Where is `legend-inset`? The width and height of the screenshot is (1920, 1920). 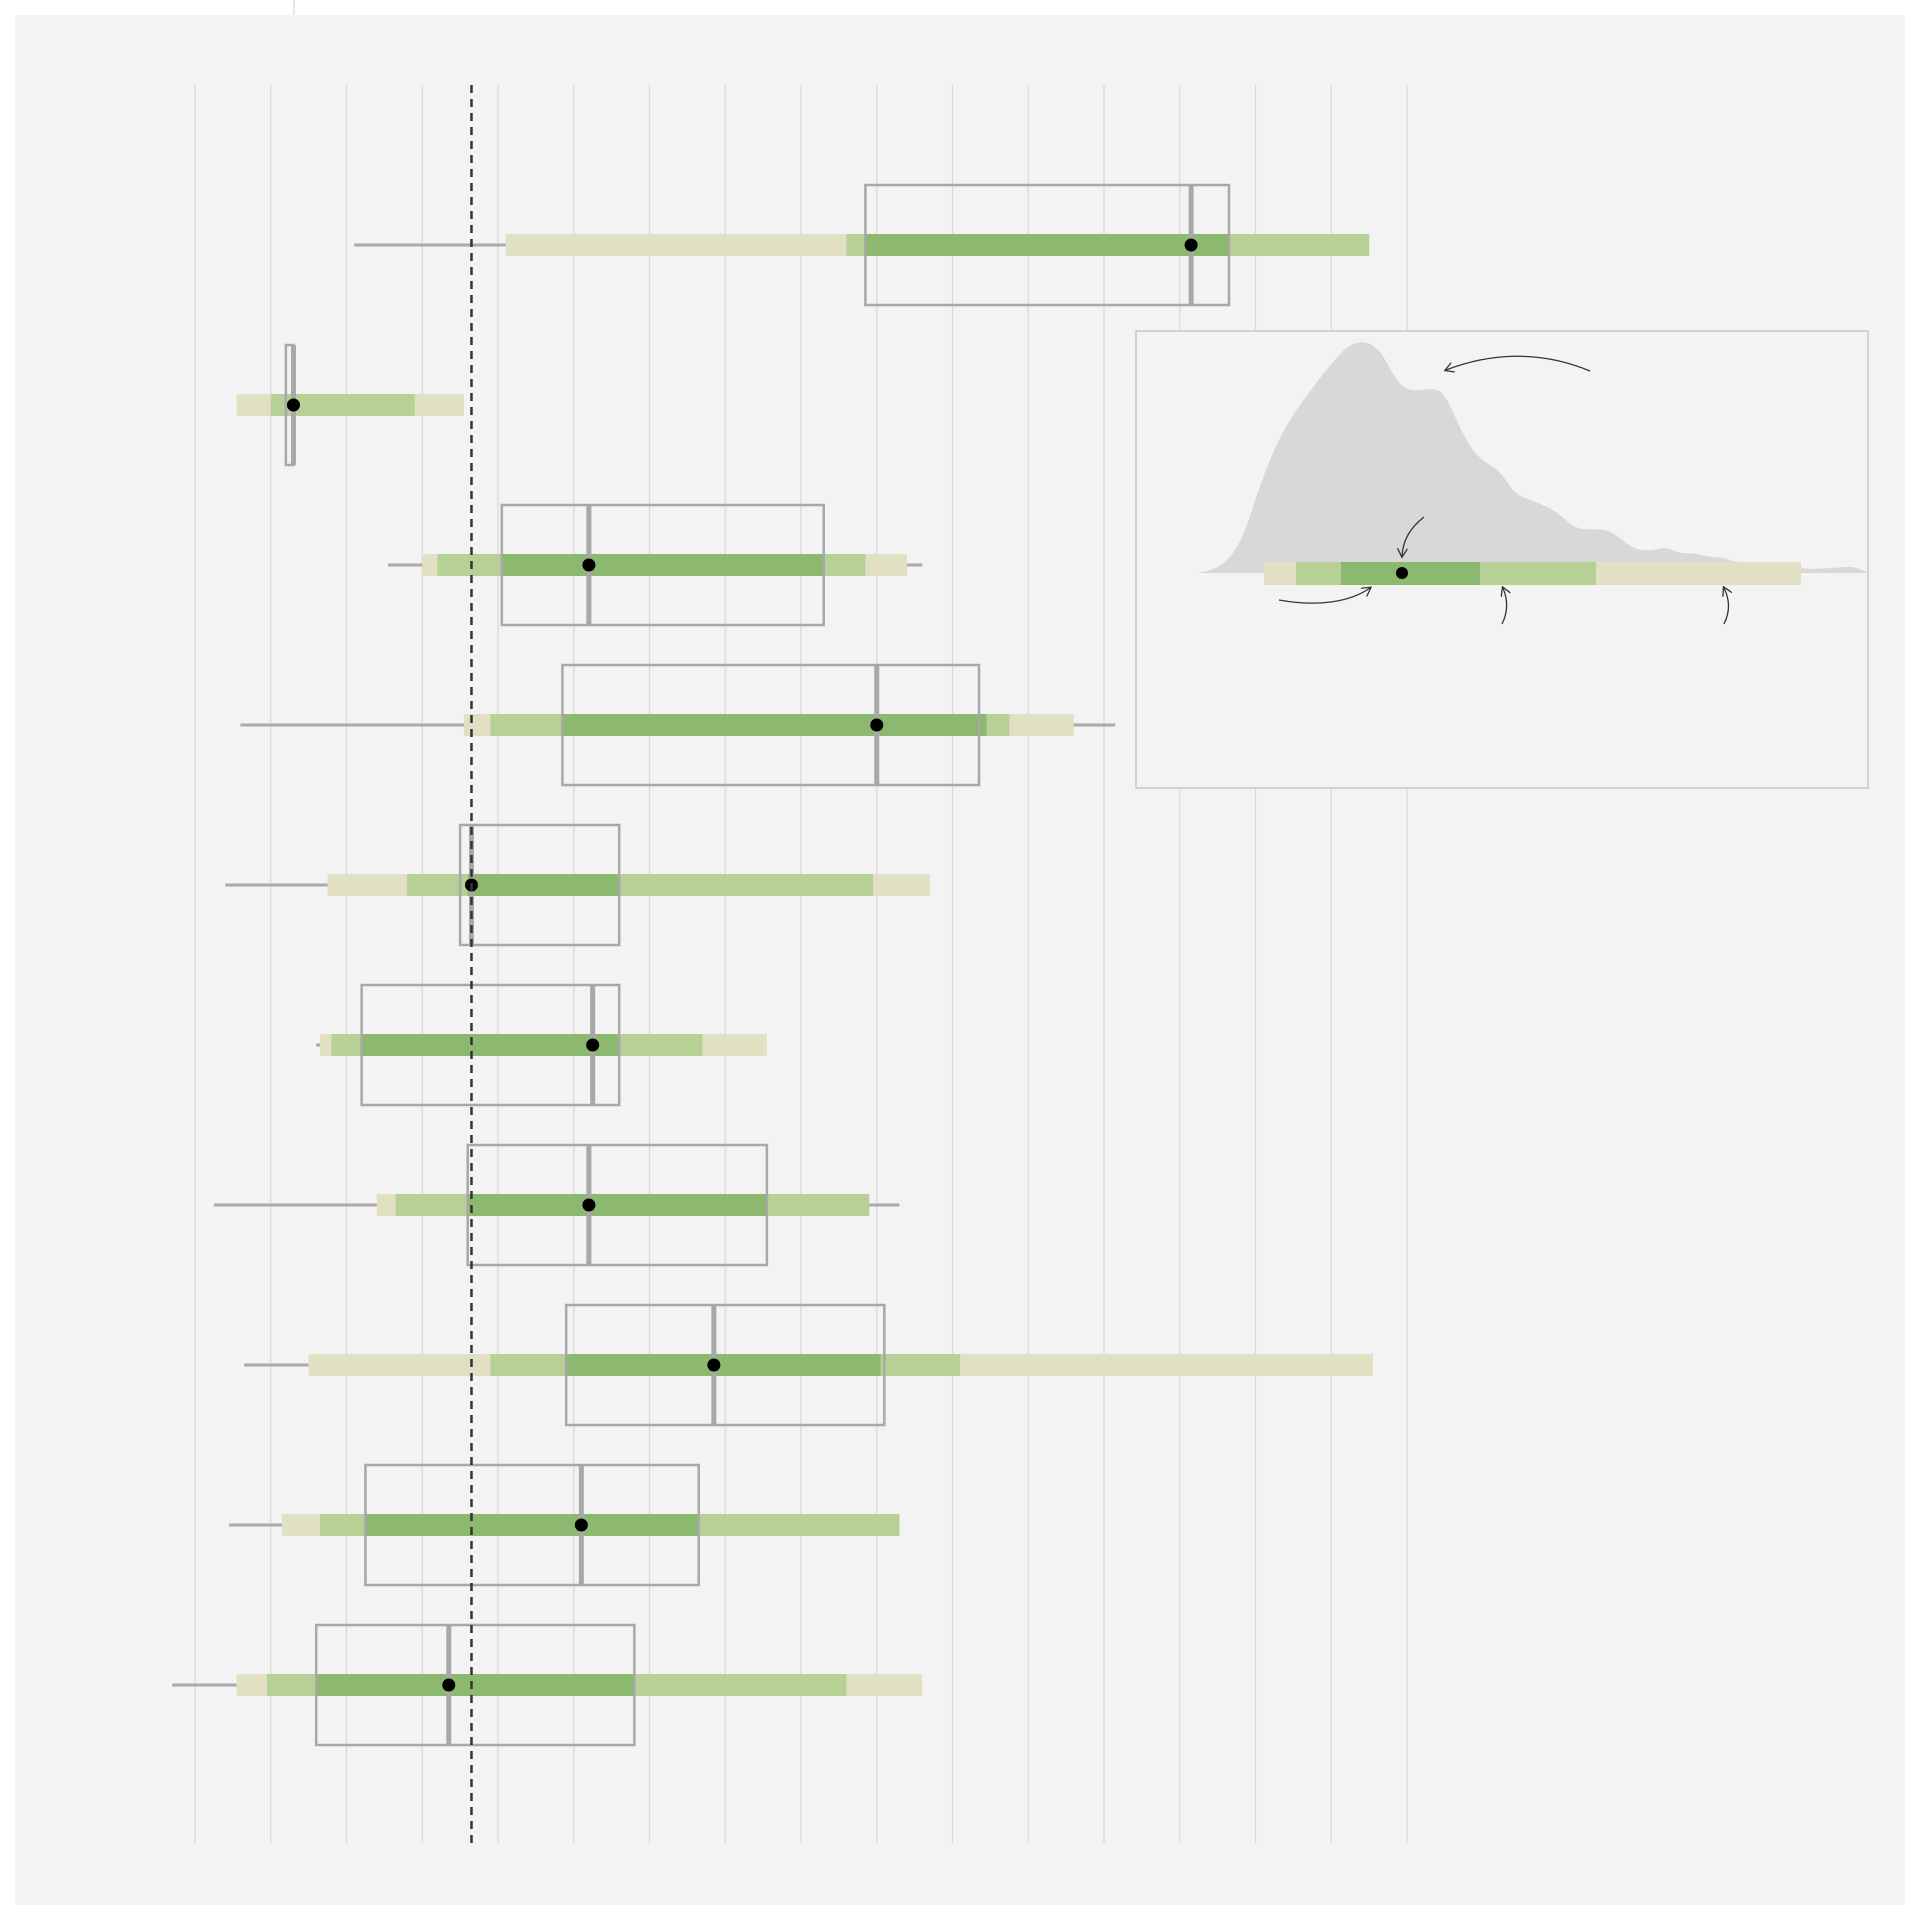 legend-inset is located at coordinates (1502, 559).